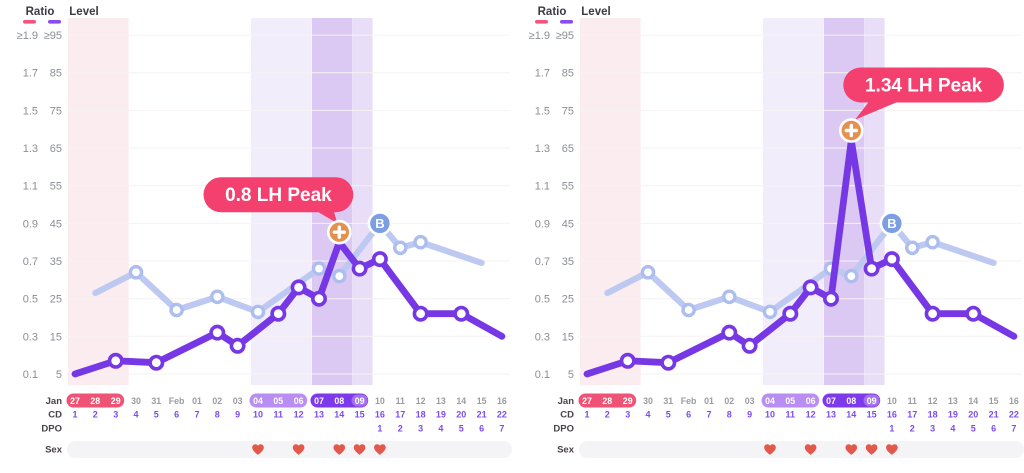 This screenshot has height=473, width=1024. Describe the element at coordinates (729, 332) in the screenshot. I see `lh-point-cd8` at that location.